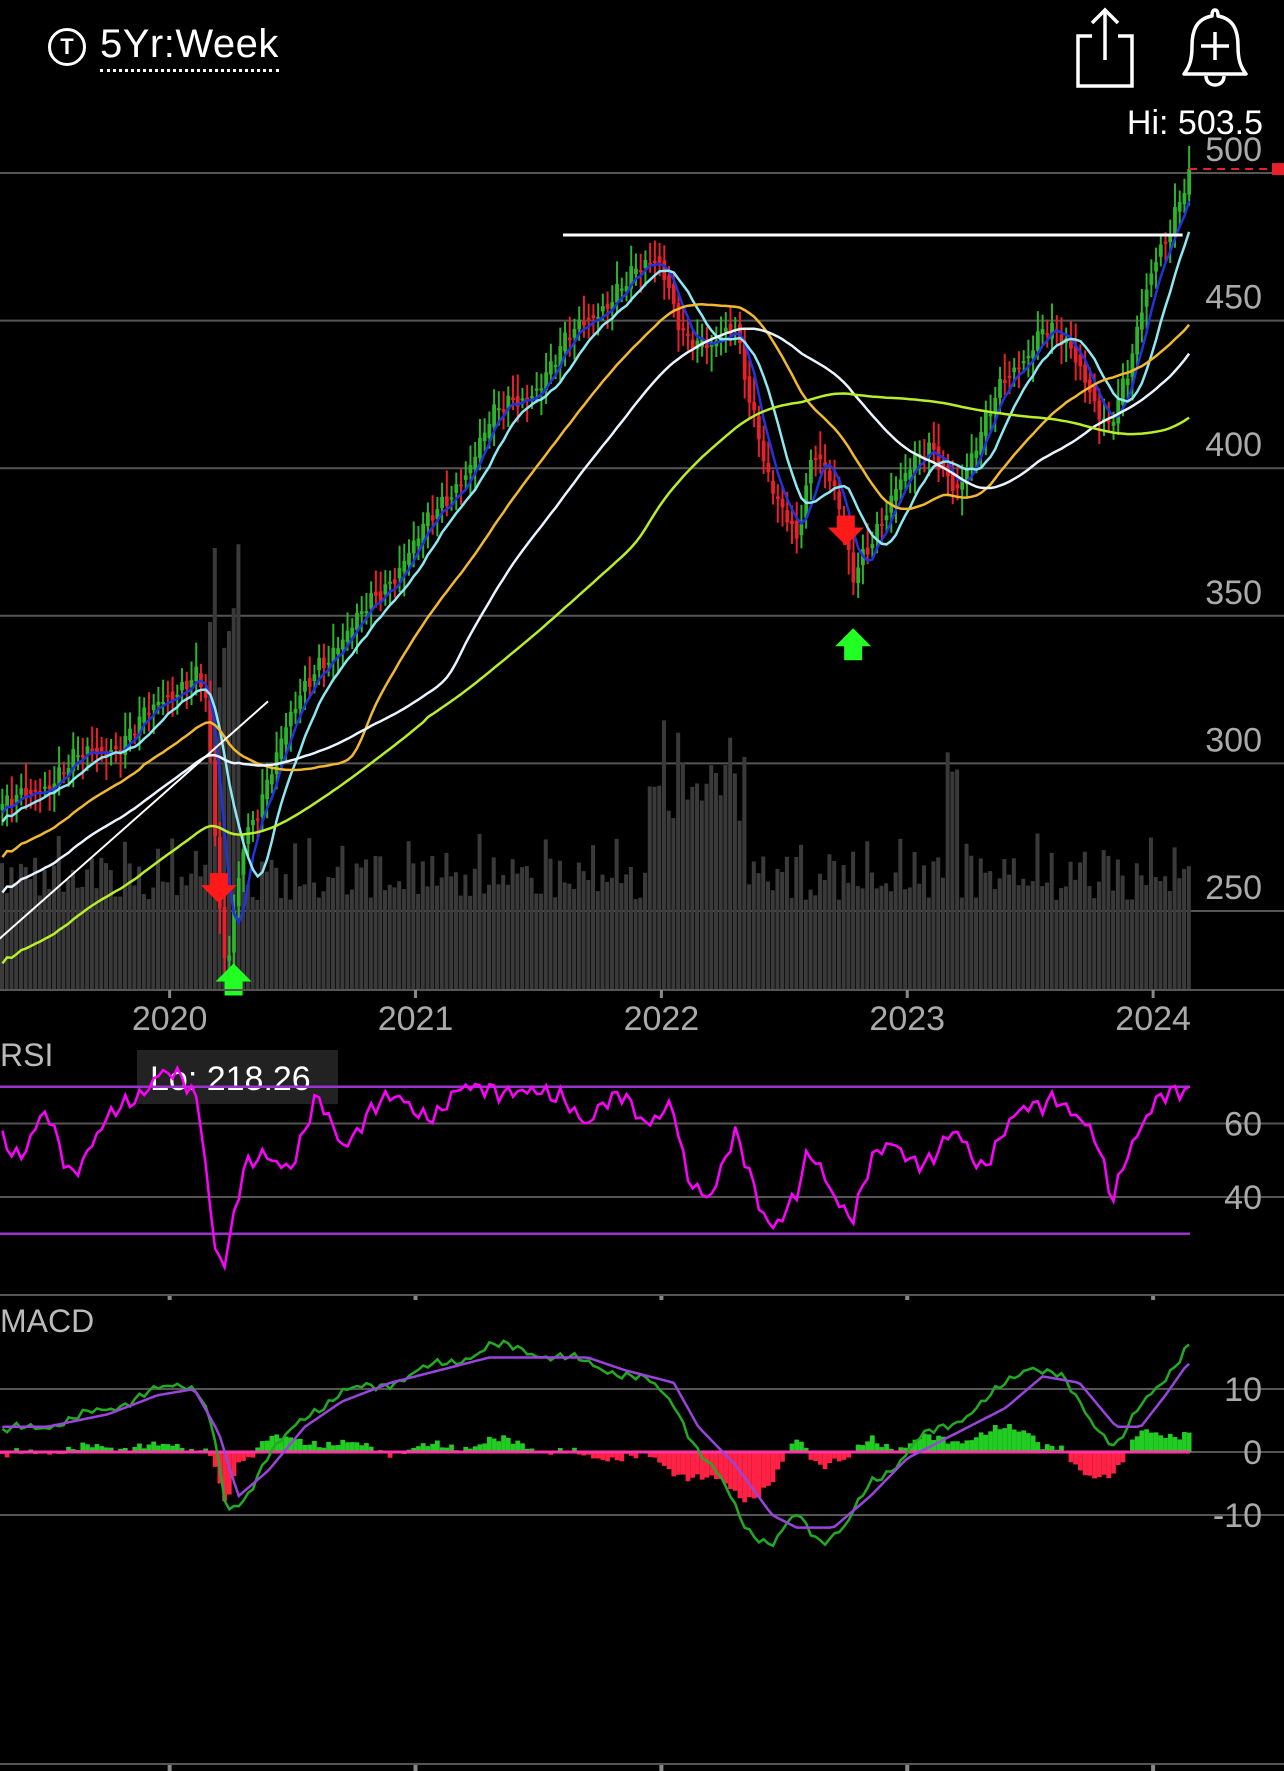 The image size is (1284, 1771). Describe the element at coordinates (1243, 1198) in the screenshot. I see `rsi-tick-label: 40` at that location.